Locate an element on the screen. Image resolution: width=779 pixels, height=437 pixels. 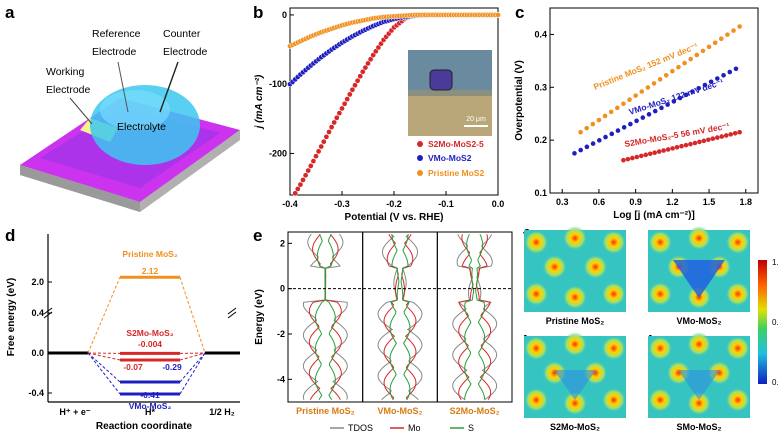
x-tick-label: 1.8 is located at coordinates (746, 202).